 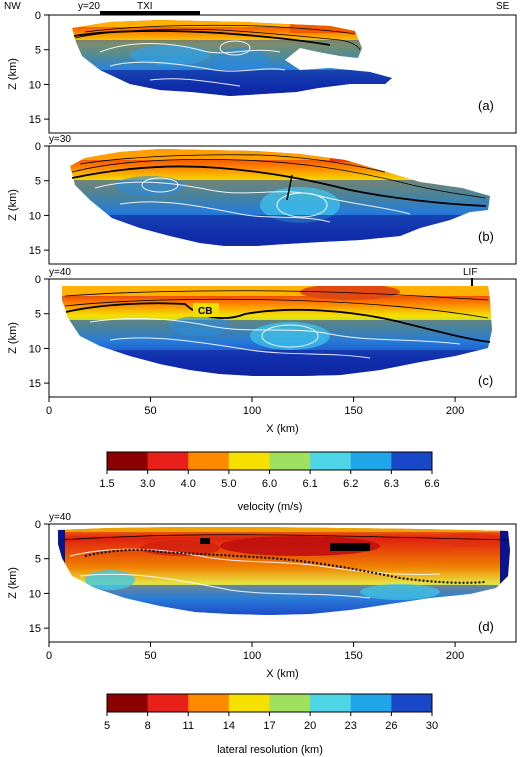 I want to click on cb-label: CB, so click(x=205, y=311).